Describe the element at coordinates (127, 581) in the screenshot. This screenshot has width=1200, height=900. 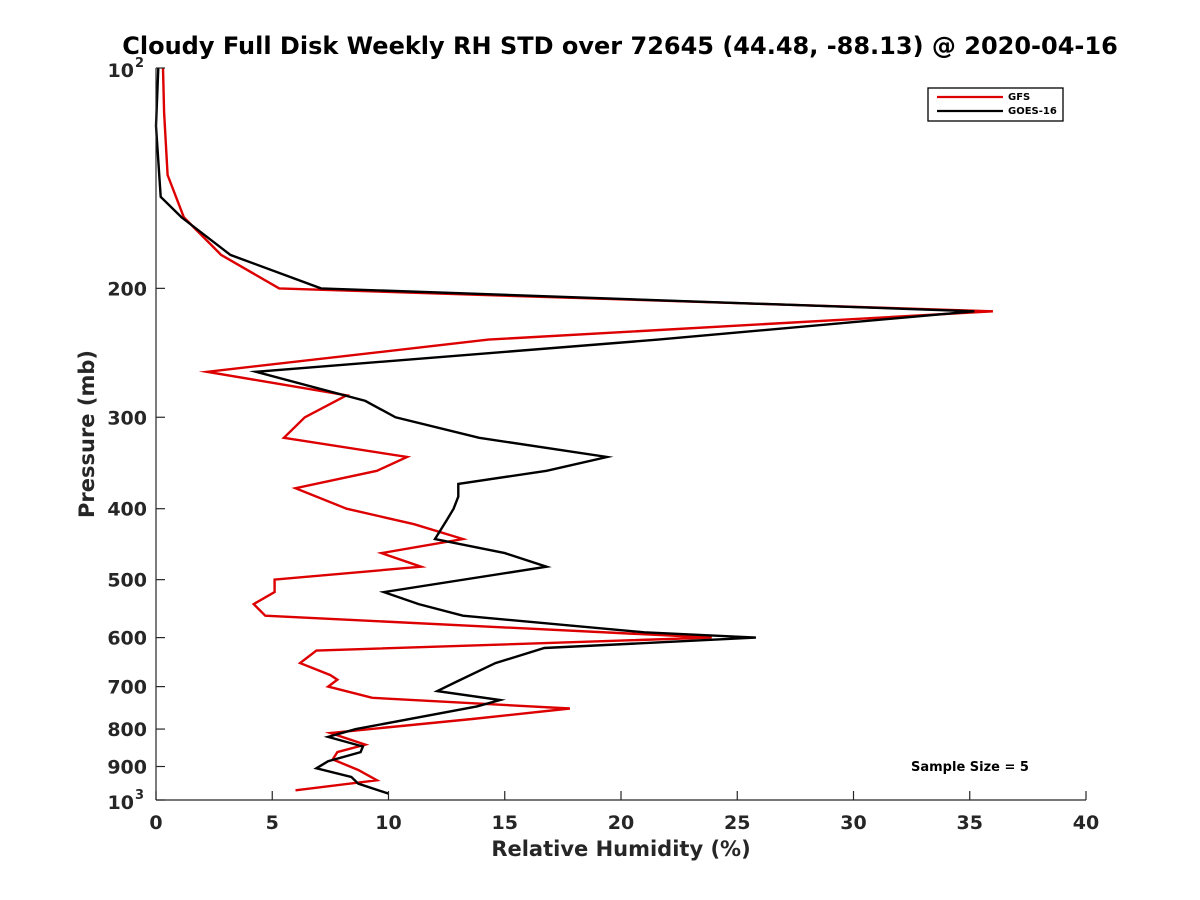
I see `y-tick-label: 500` at that location.